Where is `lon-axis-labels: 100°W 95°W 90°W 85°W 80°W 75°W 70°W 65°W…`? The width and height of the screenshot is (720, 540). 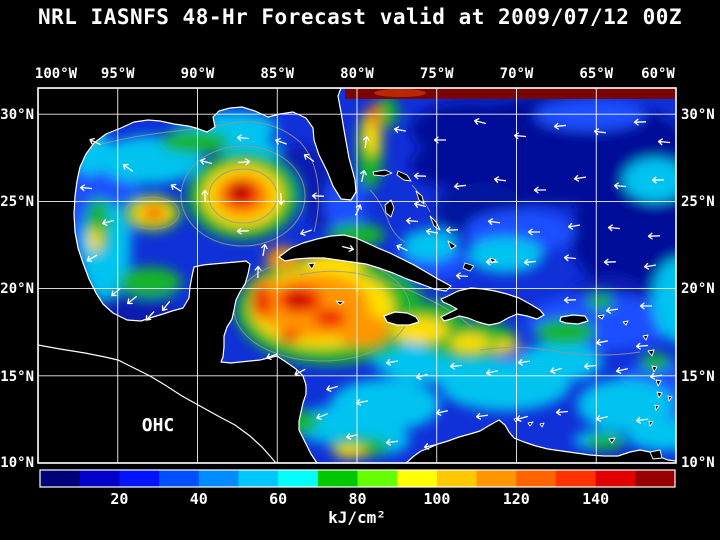 lon-axis-labels: 100°W 95°W 90°W 85°W 80°W 75°W 70°W 65°W… is located at coordinates (355, 74).